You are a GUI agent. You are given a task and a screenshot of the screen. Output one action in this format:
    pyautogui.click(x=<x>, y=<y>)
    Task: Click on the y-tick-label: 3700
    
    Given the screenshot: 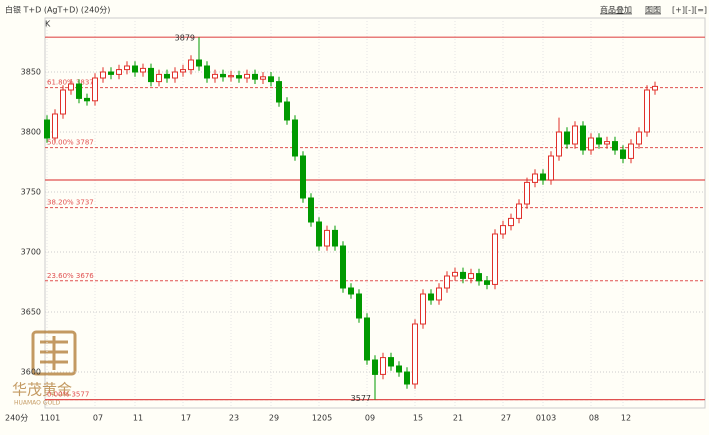 What is the action you would take?
    pyautogui.click(x=31, y=252)
    